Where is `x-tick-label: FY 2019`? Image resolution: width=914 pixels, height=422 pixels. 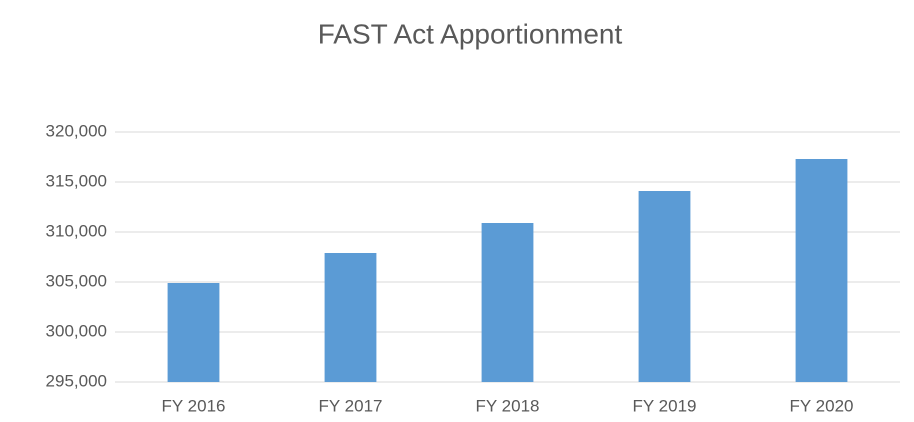
x-tick-label: FY 2019 is located at coordinates (665, 405).